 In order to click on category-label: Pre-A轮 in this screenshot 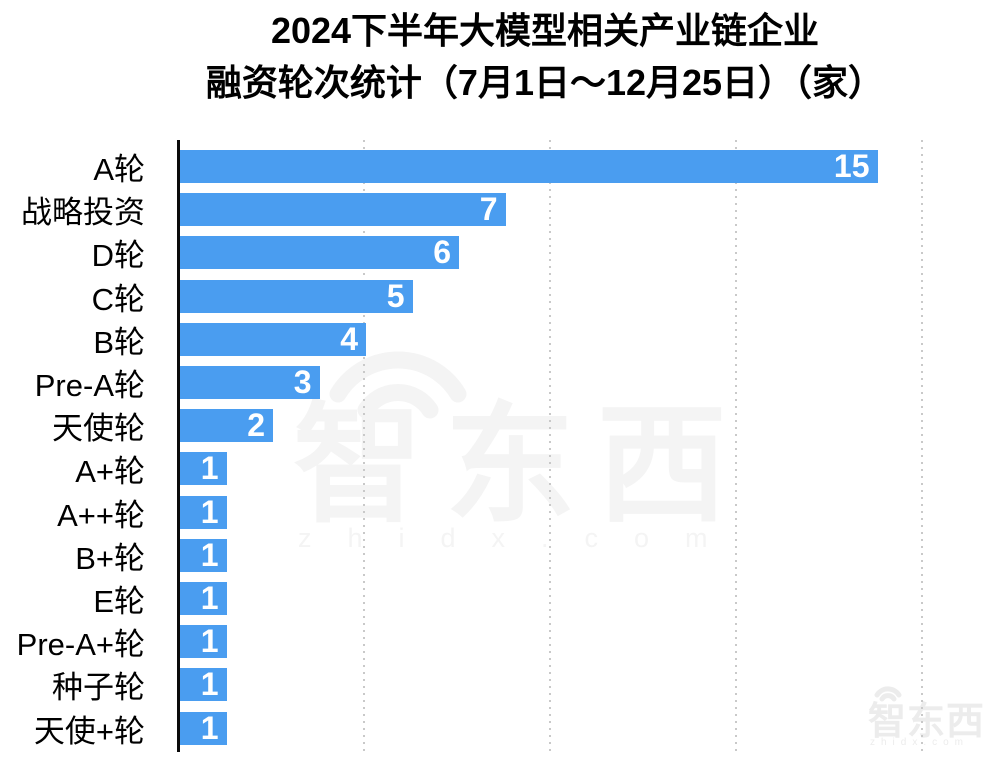, I will do `click(89, 386)`.